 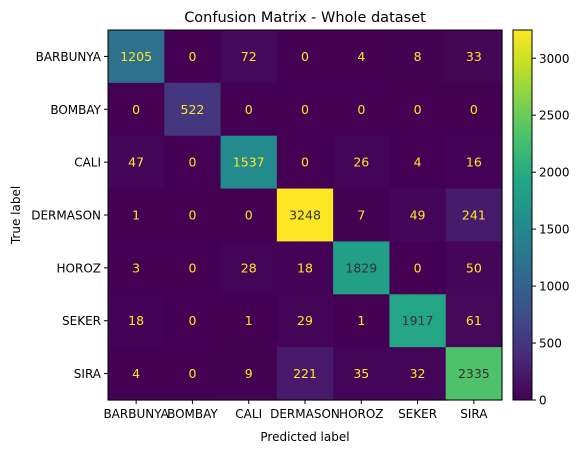 I want to click on cell-value-label: 9, so click(x=249, y=373).